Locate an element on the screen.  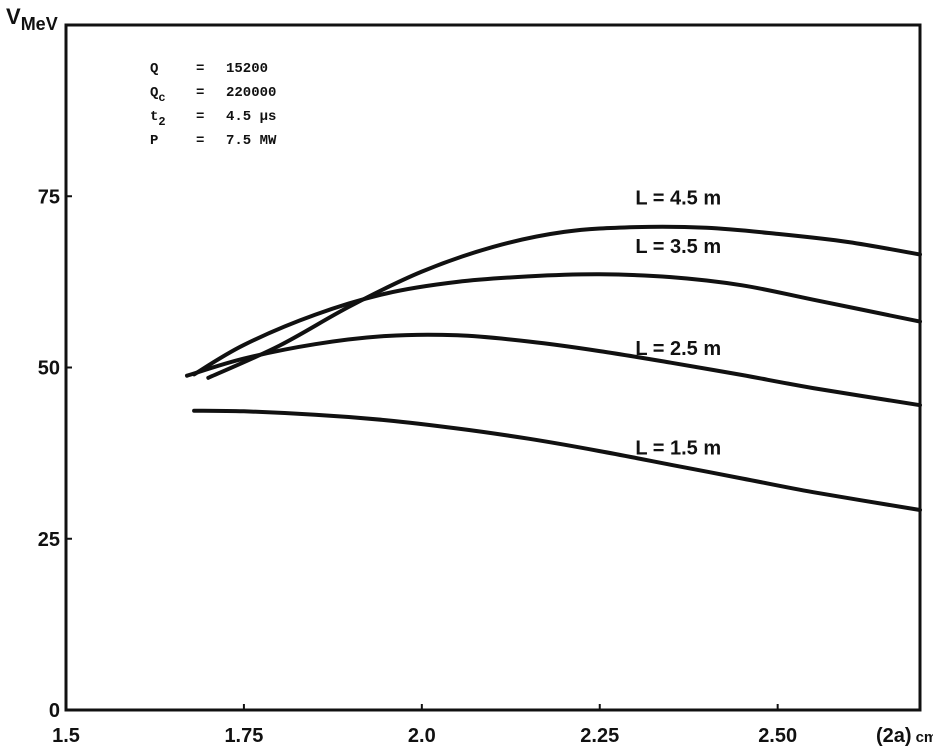
series-label: L = 4.5 m is located at coordinates (678, 198).